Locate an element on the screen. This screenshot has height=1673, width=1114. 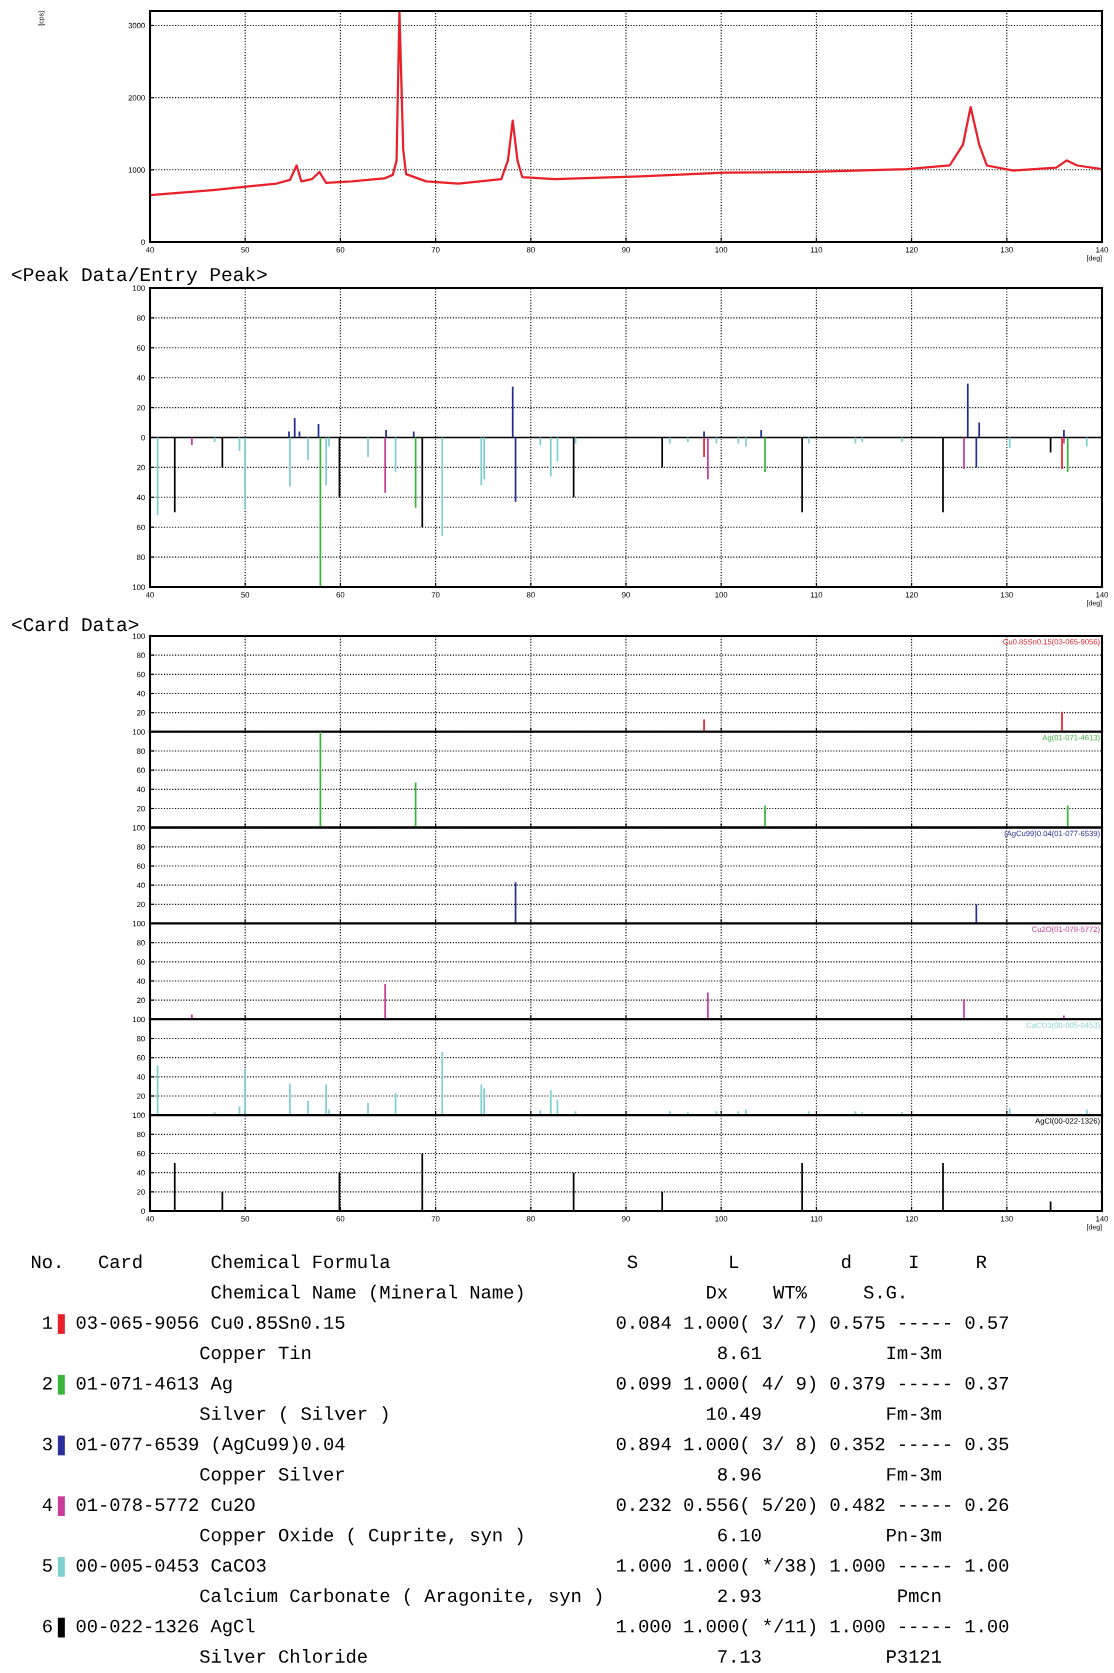
text: 1 03-065-9056 Cu0.85Sn0.15 0.084 1.000( 3/ 7) 0.575 ----- 0.57 is located at coordinates (525, 1324).